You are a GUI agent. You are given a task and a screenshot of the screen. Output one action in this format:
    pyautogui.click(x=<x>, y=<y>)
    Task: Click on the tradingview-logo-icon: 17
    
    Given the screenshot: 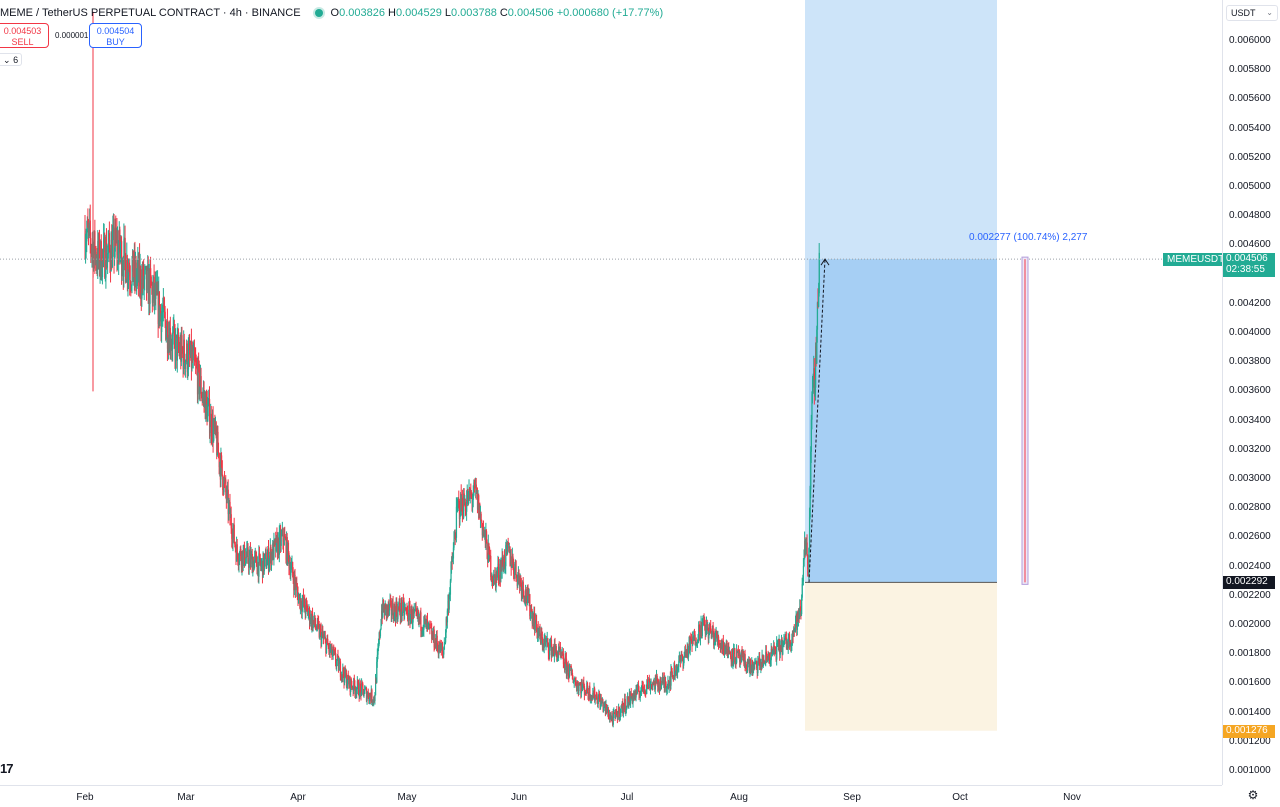 What is the action you would take?
    pyautogui.click(x=7, y=768)
    